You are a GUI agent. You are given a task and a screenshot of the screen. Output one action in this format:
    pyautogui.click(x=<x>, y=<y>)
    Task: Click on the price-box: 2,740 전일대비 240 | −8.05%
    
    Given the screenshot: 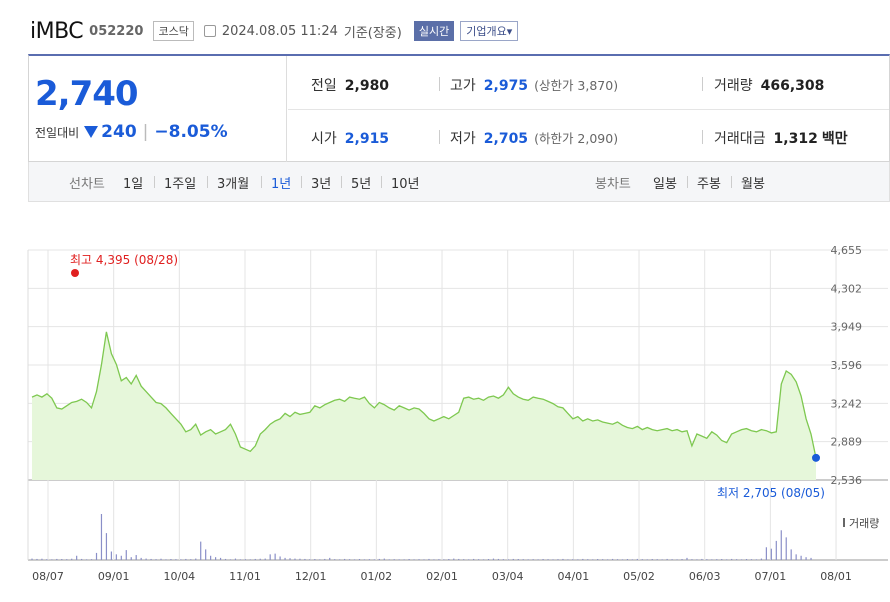 What is the action you would take?
    pyautogui.click(x=158, y=109)
    